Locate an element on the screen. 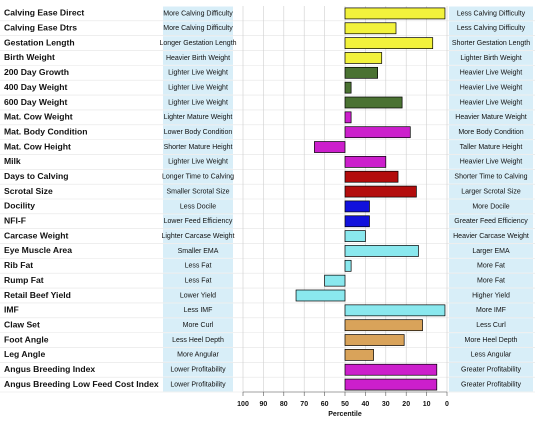 Image resolution: width=535 pixels, height=422 pixels. trait-label: Docility is located at coordinates (19, 206).